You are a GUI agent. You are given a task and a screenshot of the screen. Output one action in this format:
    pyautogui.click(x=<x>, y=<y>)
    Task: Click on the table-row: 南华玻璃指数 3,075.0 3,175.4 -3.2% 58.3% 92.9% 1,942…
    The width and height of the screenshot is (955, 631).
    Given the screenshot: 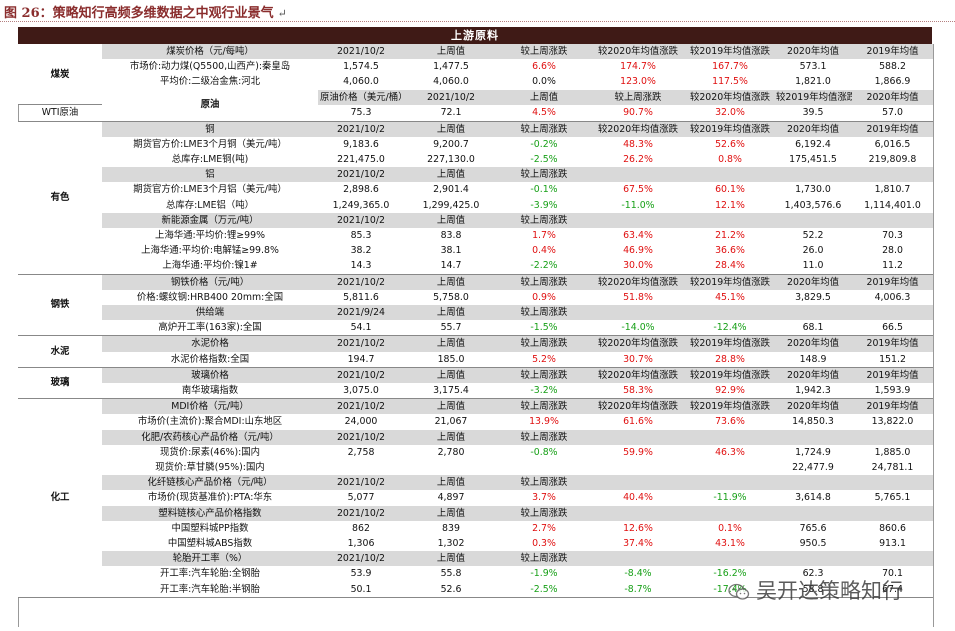 What is the action you would take?
    pyautogui.click(x=475, y=391)
    